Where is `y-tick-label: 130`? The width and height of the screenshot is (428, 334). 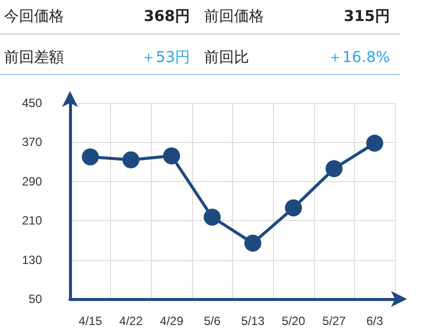
y-tick-label: 130 is located at coordinates (32, 259).